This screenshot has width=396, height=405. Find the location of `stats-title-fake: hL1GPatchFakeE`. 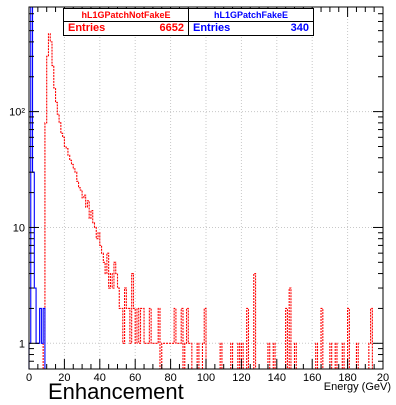

stats-title-fake: hL1GPatchFakeE is located at coordinates (251, 15).